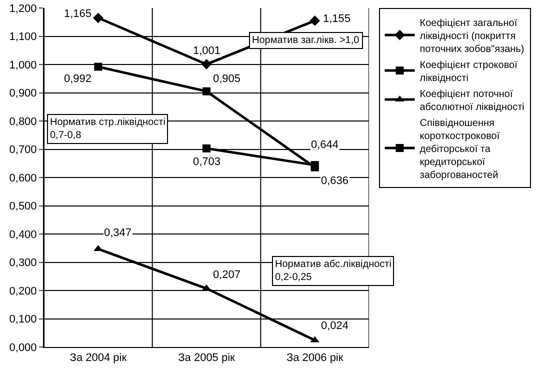 The height and width of the screenshot is (387, 554). I want to click on data-label: 0,347, so click(118, 233).